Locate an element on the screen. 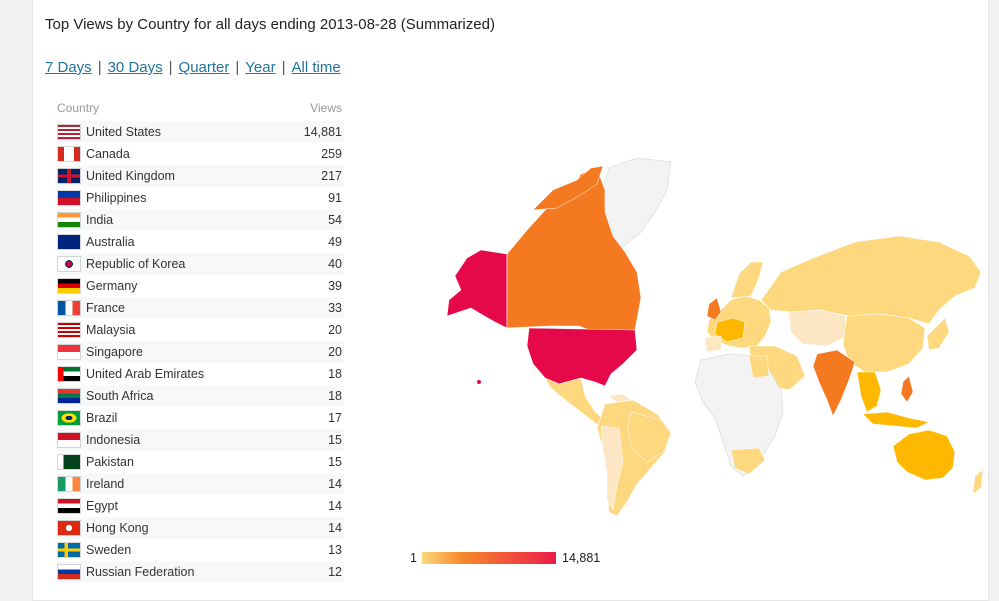 This screenshot has height=601, width=999. views-value: 91 is located at coordinates (335, 198).